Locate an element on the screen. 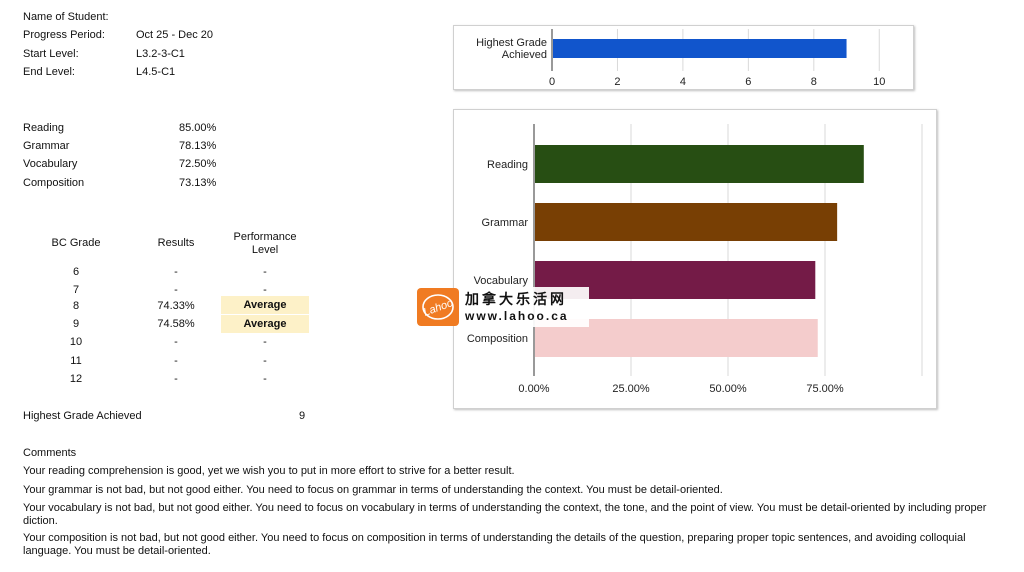 This screenshot has height=572, width=1024. end-level-value: L4.5-C1 is located at coordinates (156, 72).